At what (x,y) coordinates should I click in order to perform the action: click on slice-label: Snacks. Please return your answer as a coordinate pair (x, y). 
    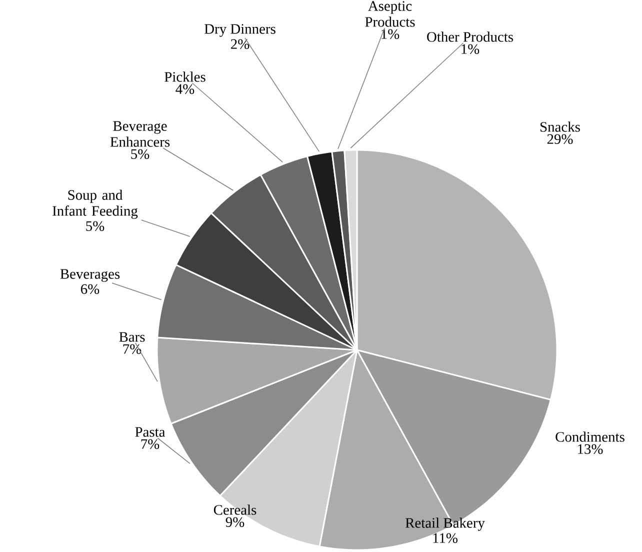
    Looking at the image, I should click on (560, 127).